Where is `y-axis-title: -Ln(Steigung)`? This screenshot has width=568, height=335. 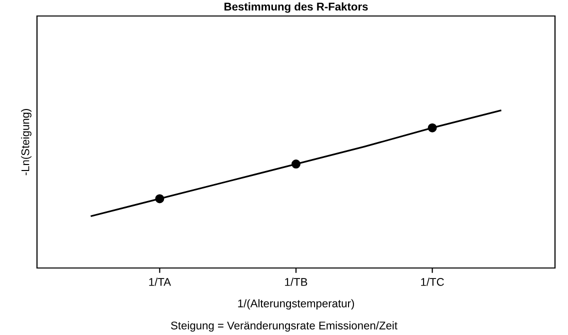 y-axis-title: -Ln(Steigung) is located at coordinates (26, 142).